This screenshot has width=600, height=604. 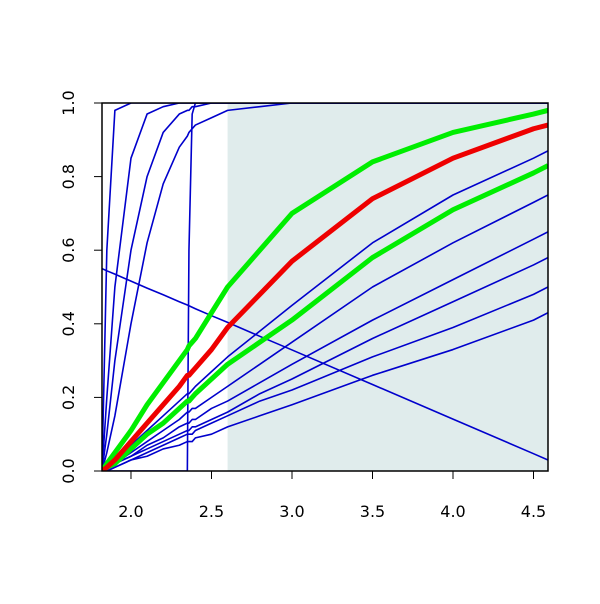 What do you see at coordinates (533, 511) in the screenshot?
I see `x-tick-label: 4.5` at bounding box center [533, 511].